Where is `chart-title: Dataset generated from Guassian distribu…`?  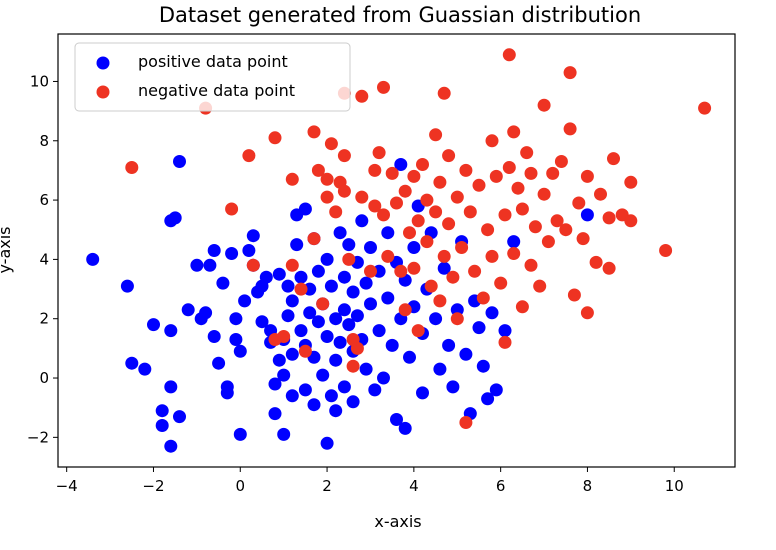 chart-title: Dataset generated from Guassian distribu… is located at coordinates (400, 15).